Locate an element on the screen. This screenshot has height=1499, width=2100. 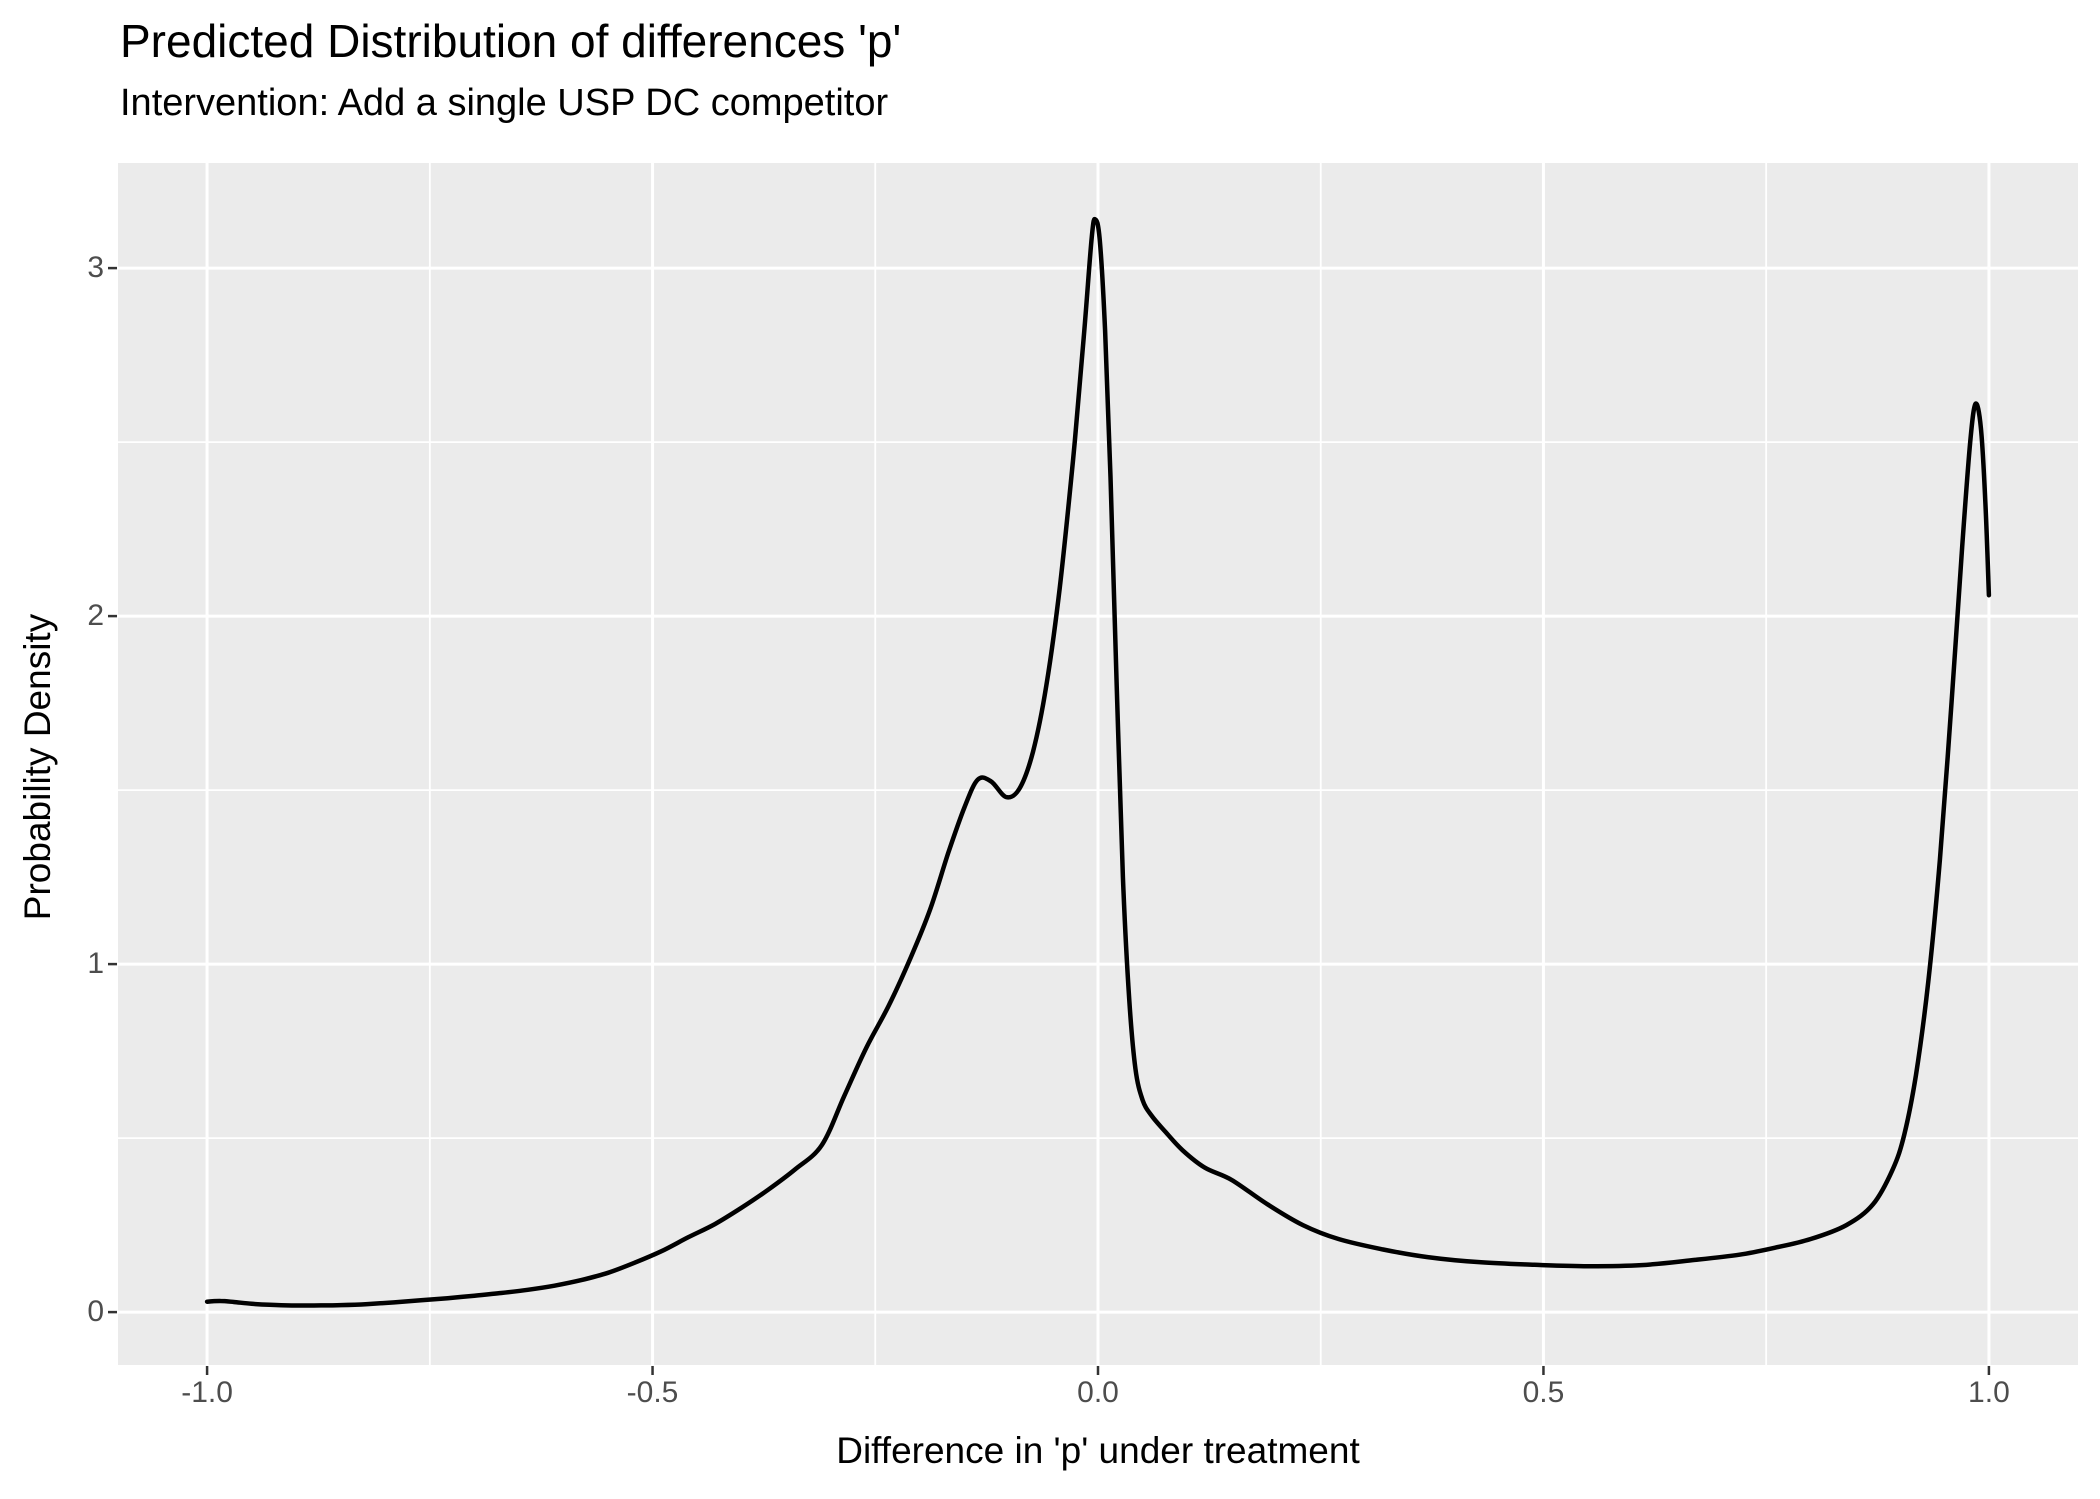
x-tick-label: 1.0 is located at coordinates (1989, 1392).